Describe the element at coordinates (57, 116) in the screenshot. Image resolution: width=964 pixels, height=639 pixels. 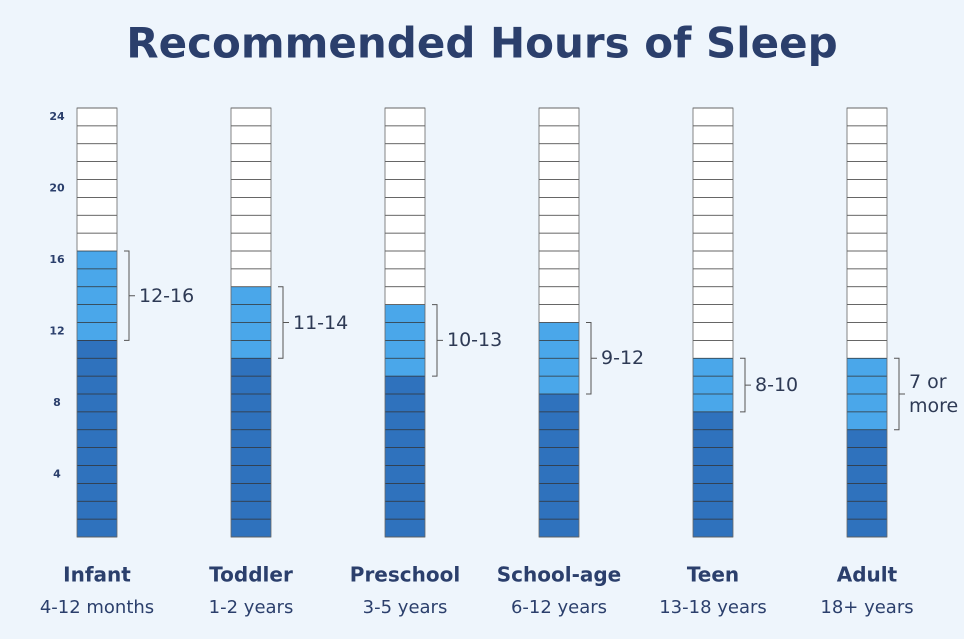
I see `y-tick-label: 24` at that location.